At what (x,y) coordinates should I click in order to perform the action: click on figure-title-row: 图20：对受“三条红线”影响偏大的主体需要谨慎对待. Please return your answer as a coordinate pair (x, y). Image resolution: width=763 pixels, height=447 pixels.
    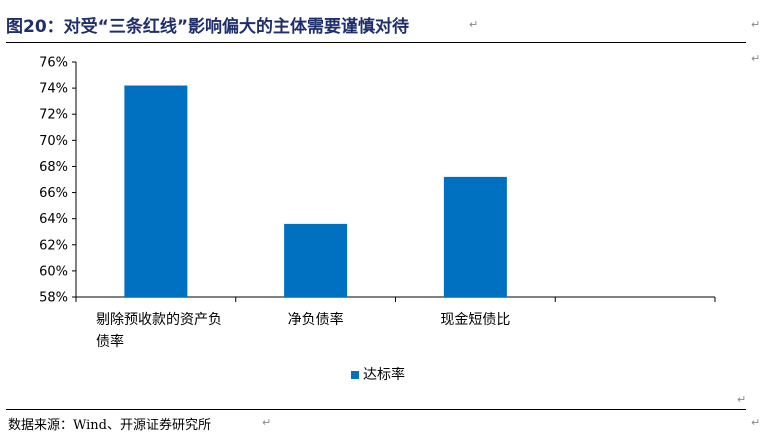
    Looking at the image, I should click on (376, 25).